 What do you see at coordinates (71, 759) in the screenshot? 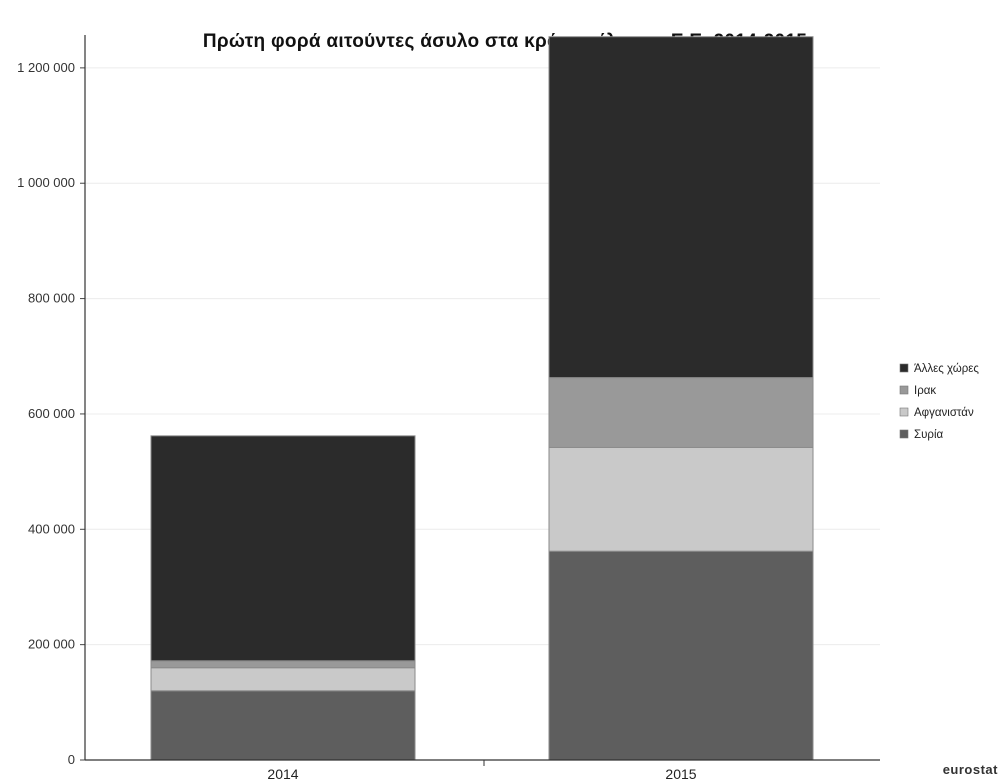
I see `y-tick-label: 0` at bounding box center [71, 759].